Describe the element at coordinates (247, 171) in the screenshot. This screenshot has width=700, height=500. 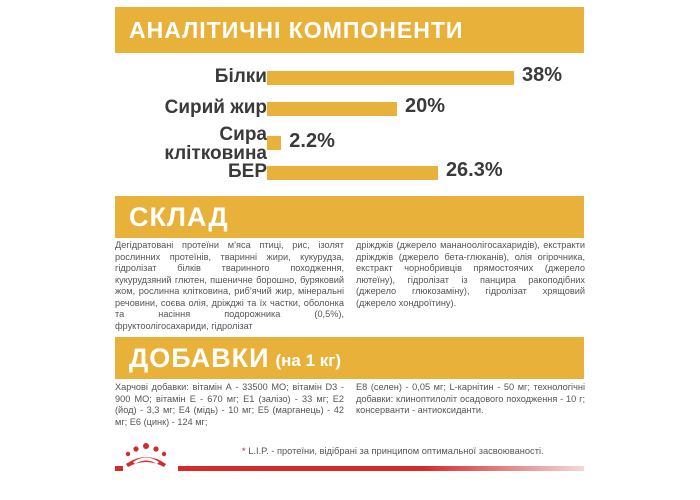
I see `nutrient-label: БЕР` at that location.